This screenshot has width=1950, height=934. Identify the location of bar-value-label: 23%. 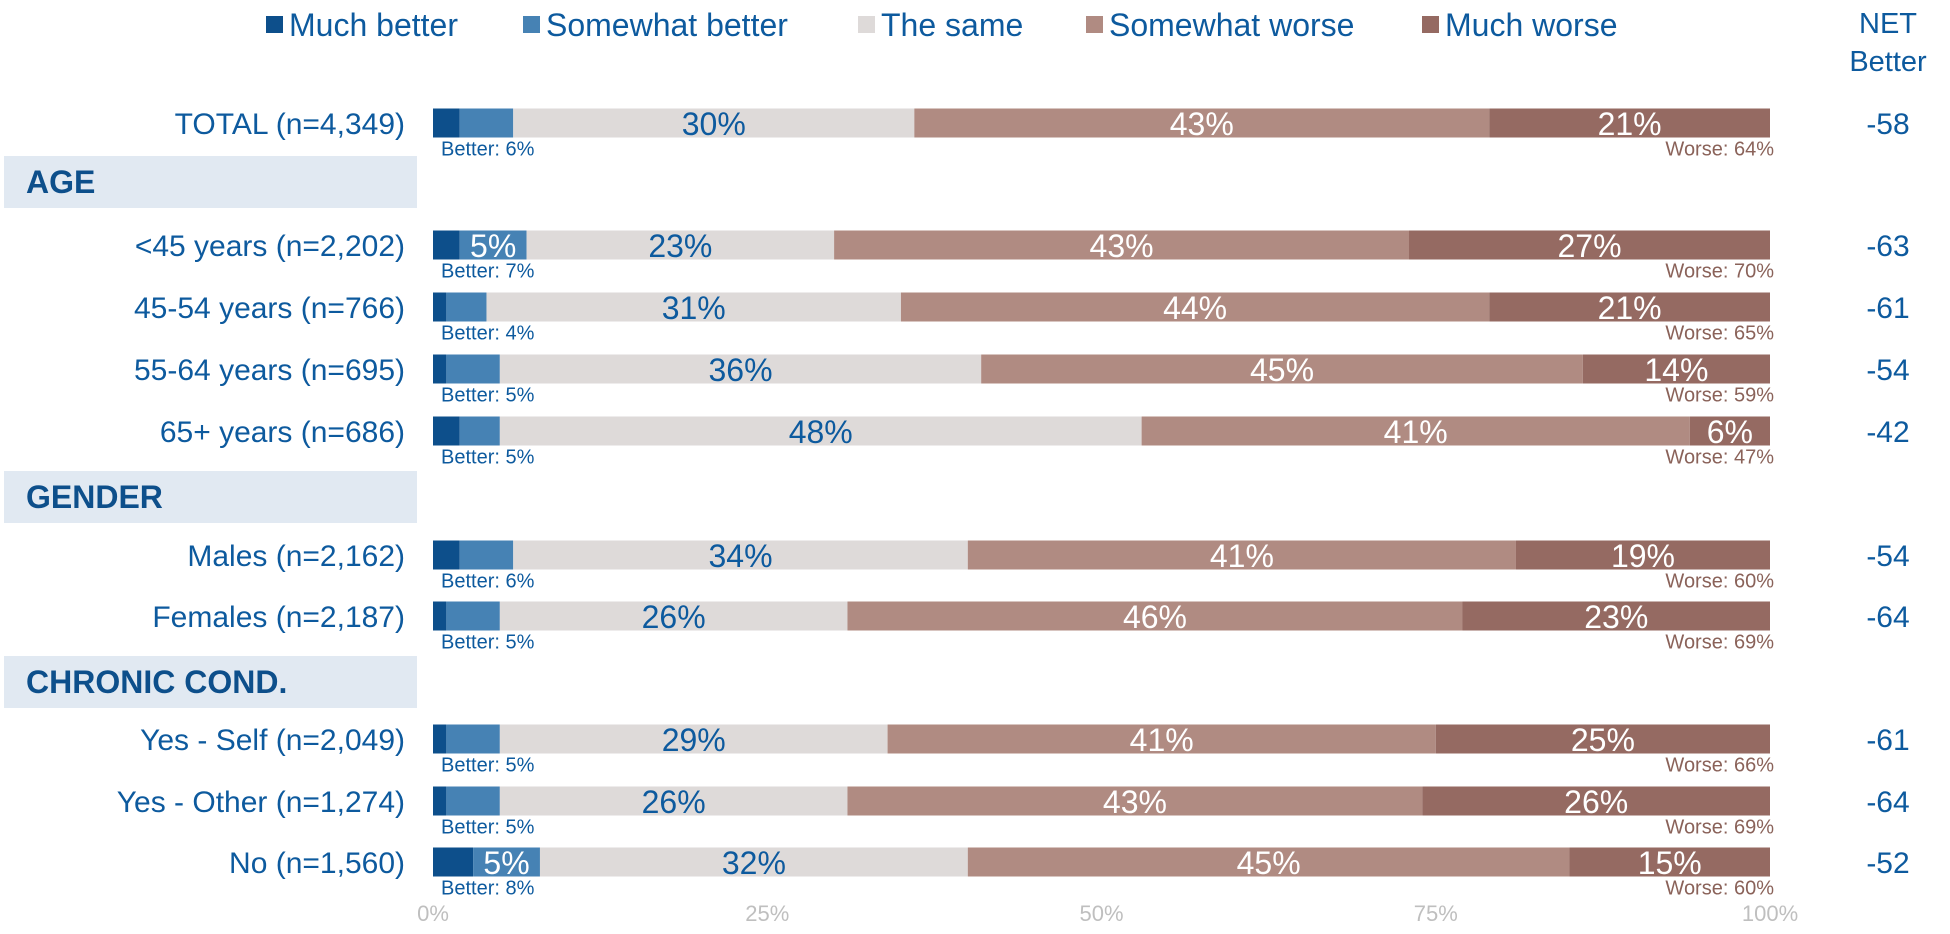
(1616, 617).